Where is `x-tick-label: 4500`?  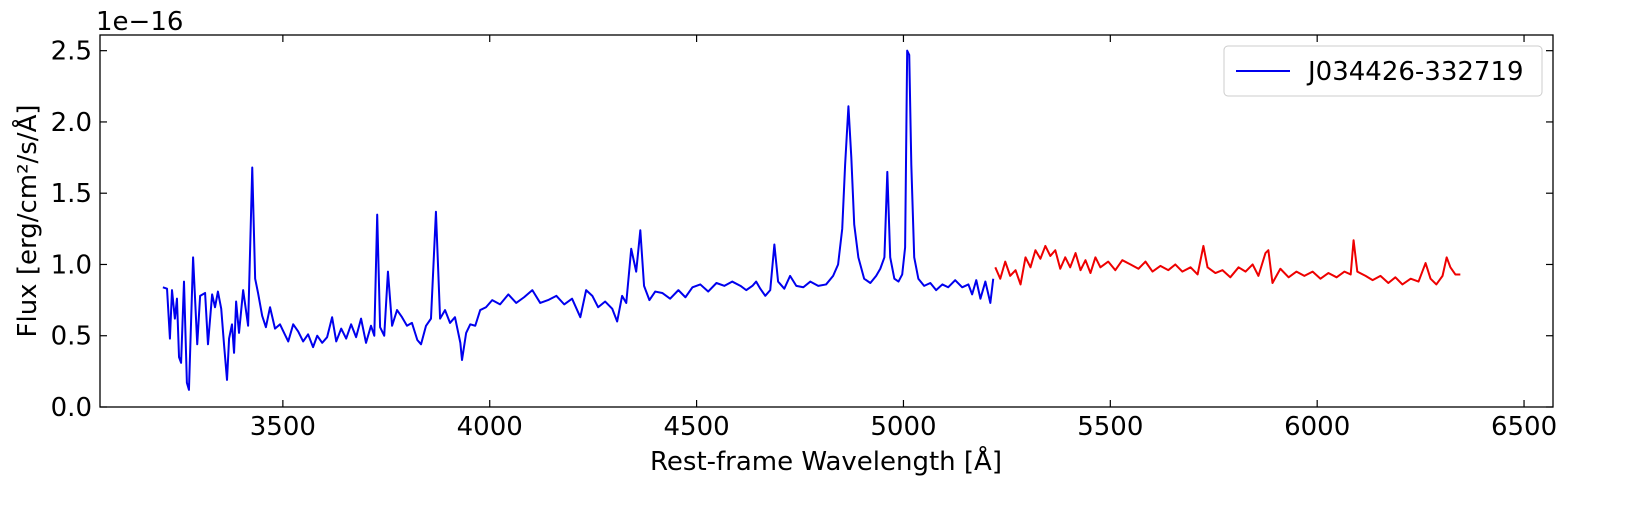
x-tick-label: 4500 is located at coordinates (697, 427).